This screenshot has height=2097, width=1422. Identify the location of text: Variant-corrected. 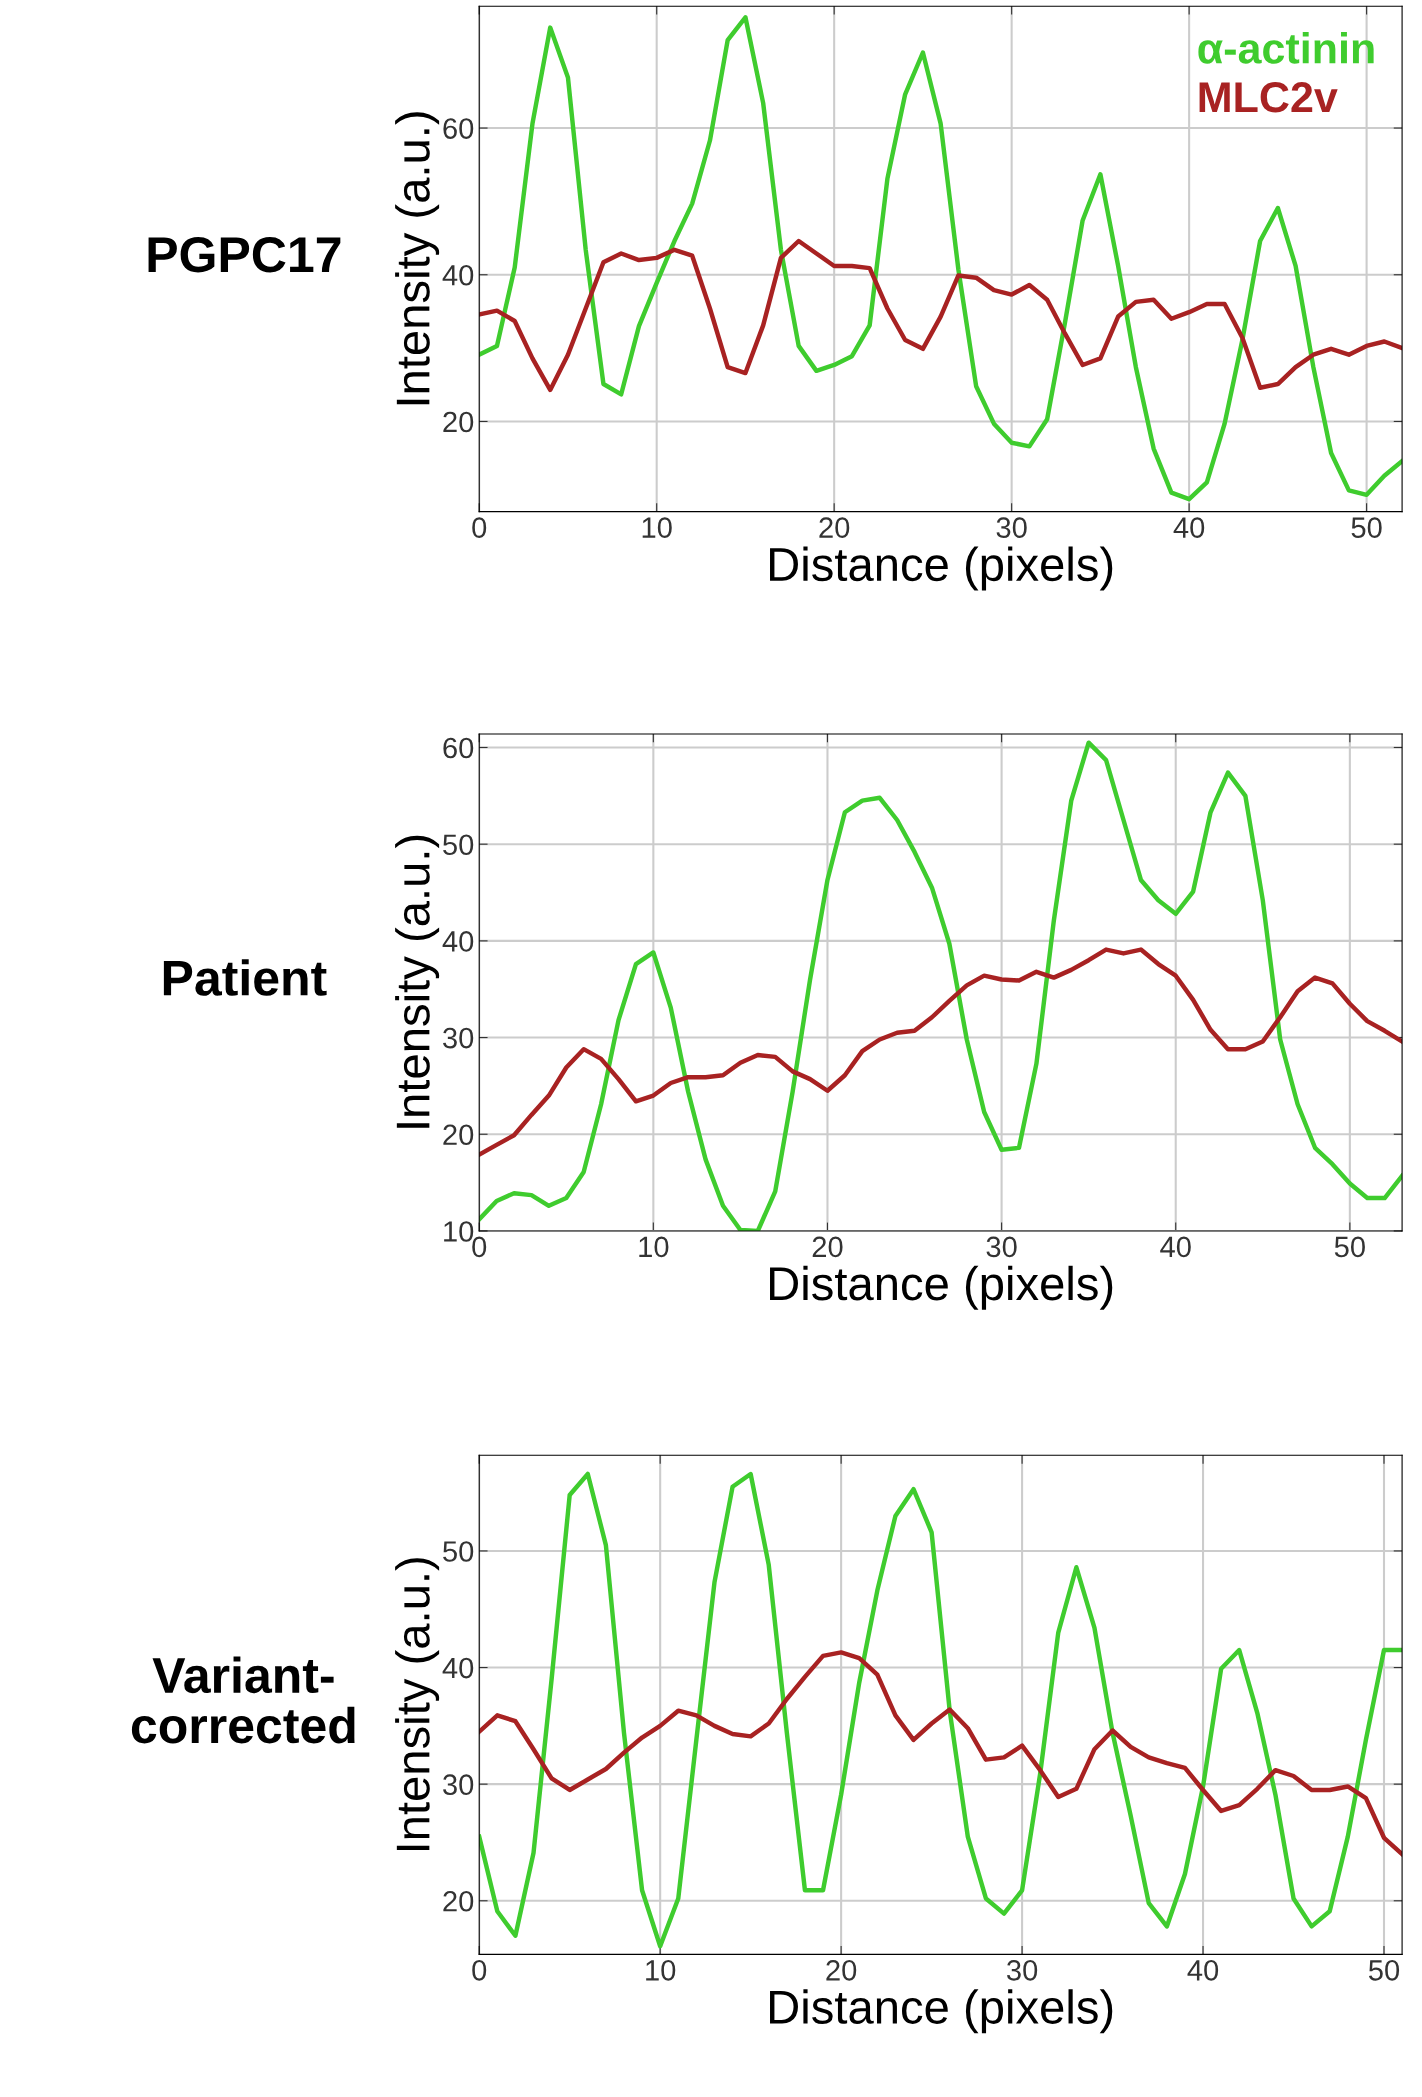
(243, 1700).